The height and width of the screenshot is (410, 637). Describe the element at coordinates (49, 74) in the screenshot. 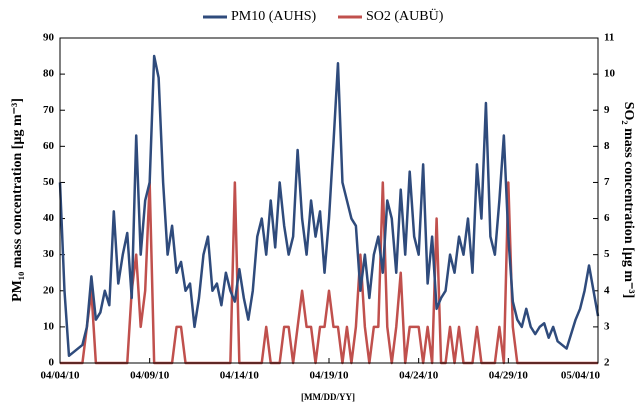

I see `y-tick-label: 80` at that location.